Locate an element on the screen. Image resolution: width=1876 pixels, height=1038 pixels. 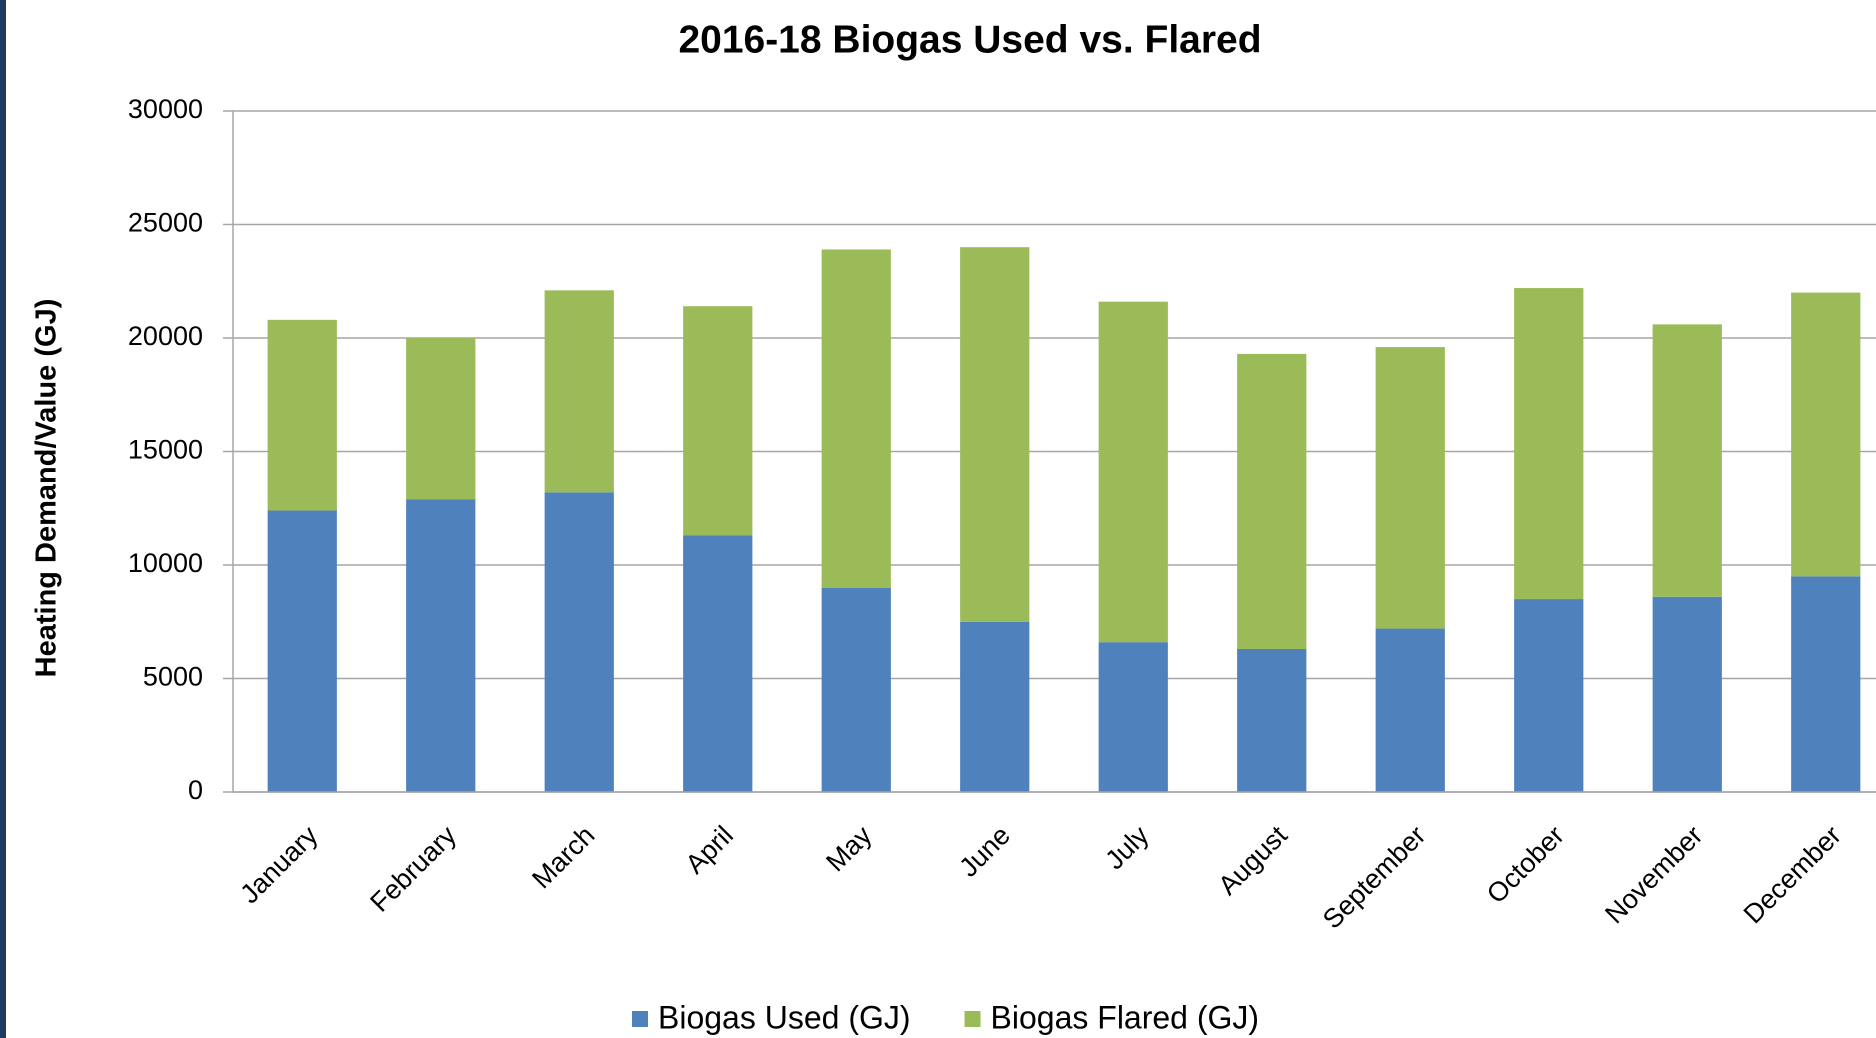
legend-label: Biogas Flared (GJ) is located at coordinates (1125, 1017).